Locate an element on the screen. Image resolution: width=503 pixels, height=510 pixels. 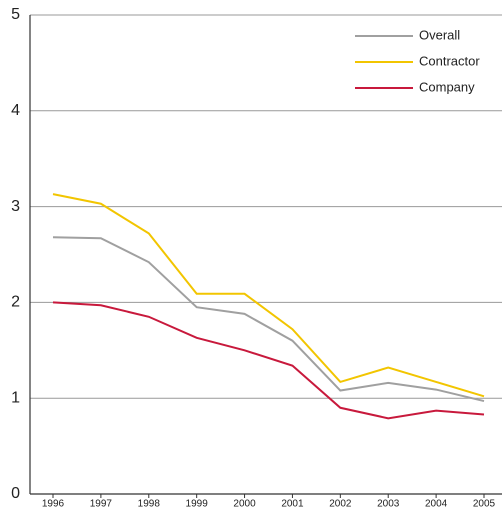
x-tick-label: 2005 is located at coordinates (484, 504).